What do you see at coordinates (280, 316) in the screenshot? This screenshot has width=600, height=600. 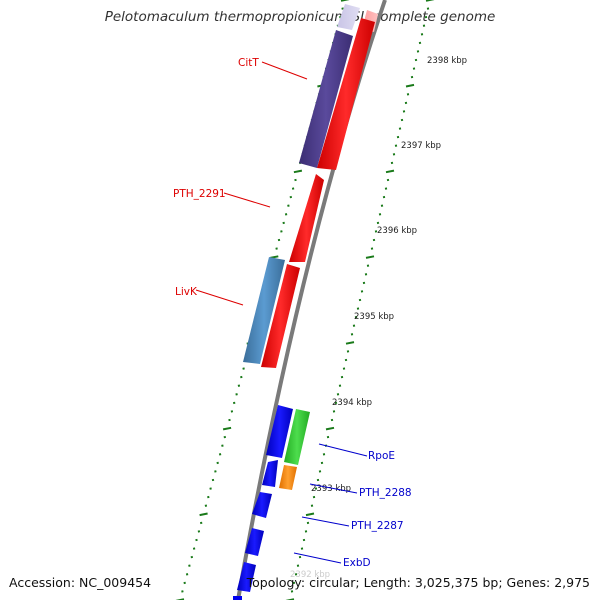 I see `gene-livk-red` at bounding box center [280, 316].